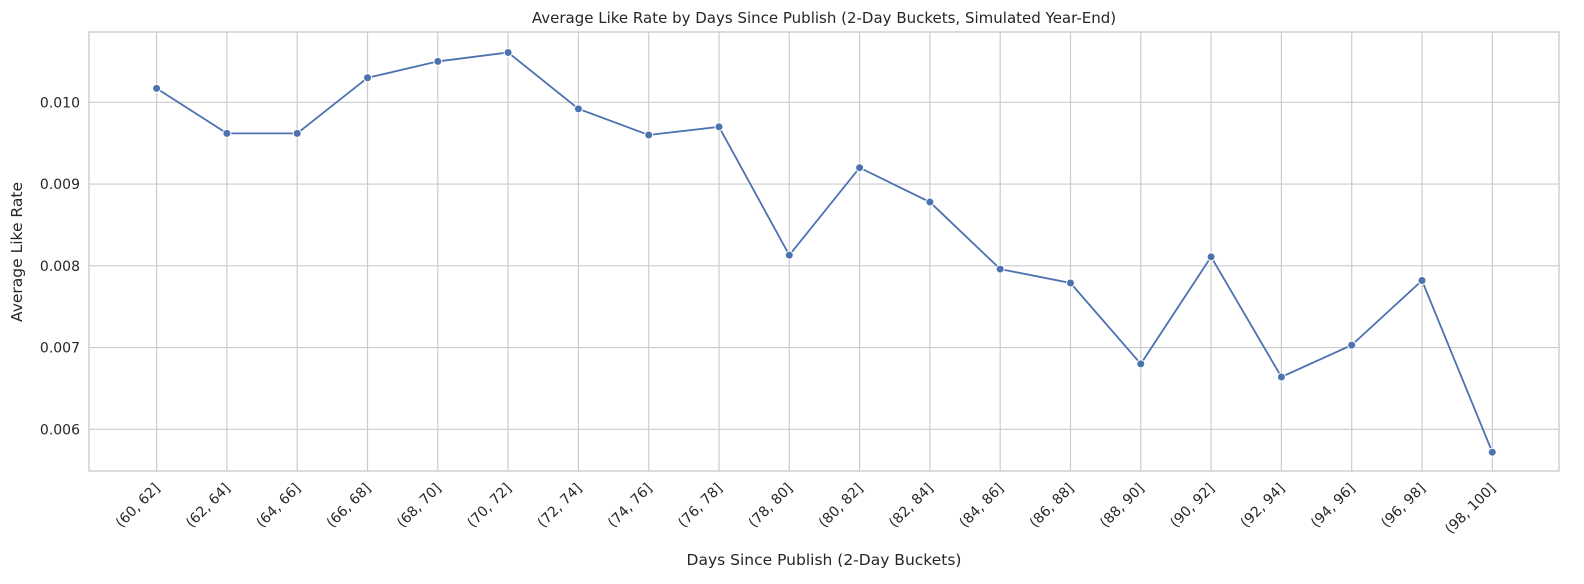  I want to click on x-tick-label: (96, 98], so click(1403, 506).